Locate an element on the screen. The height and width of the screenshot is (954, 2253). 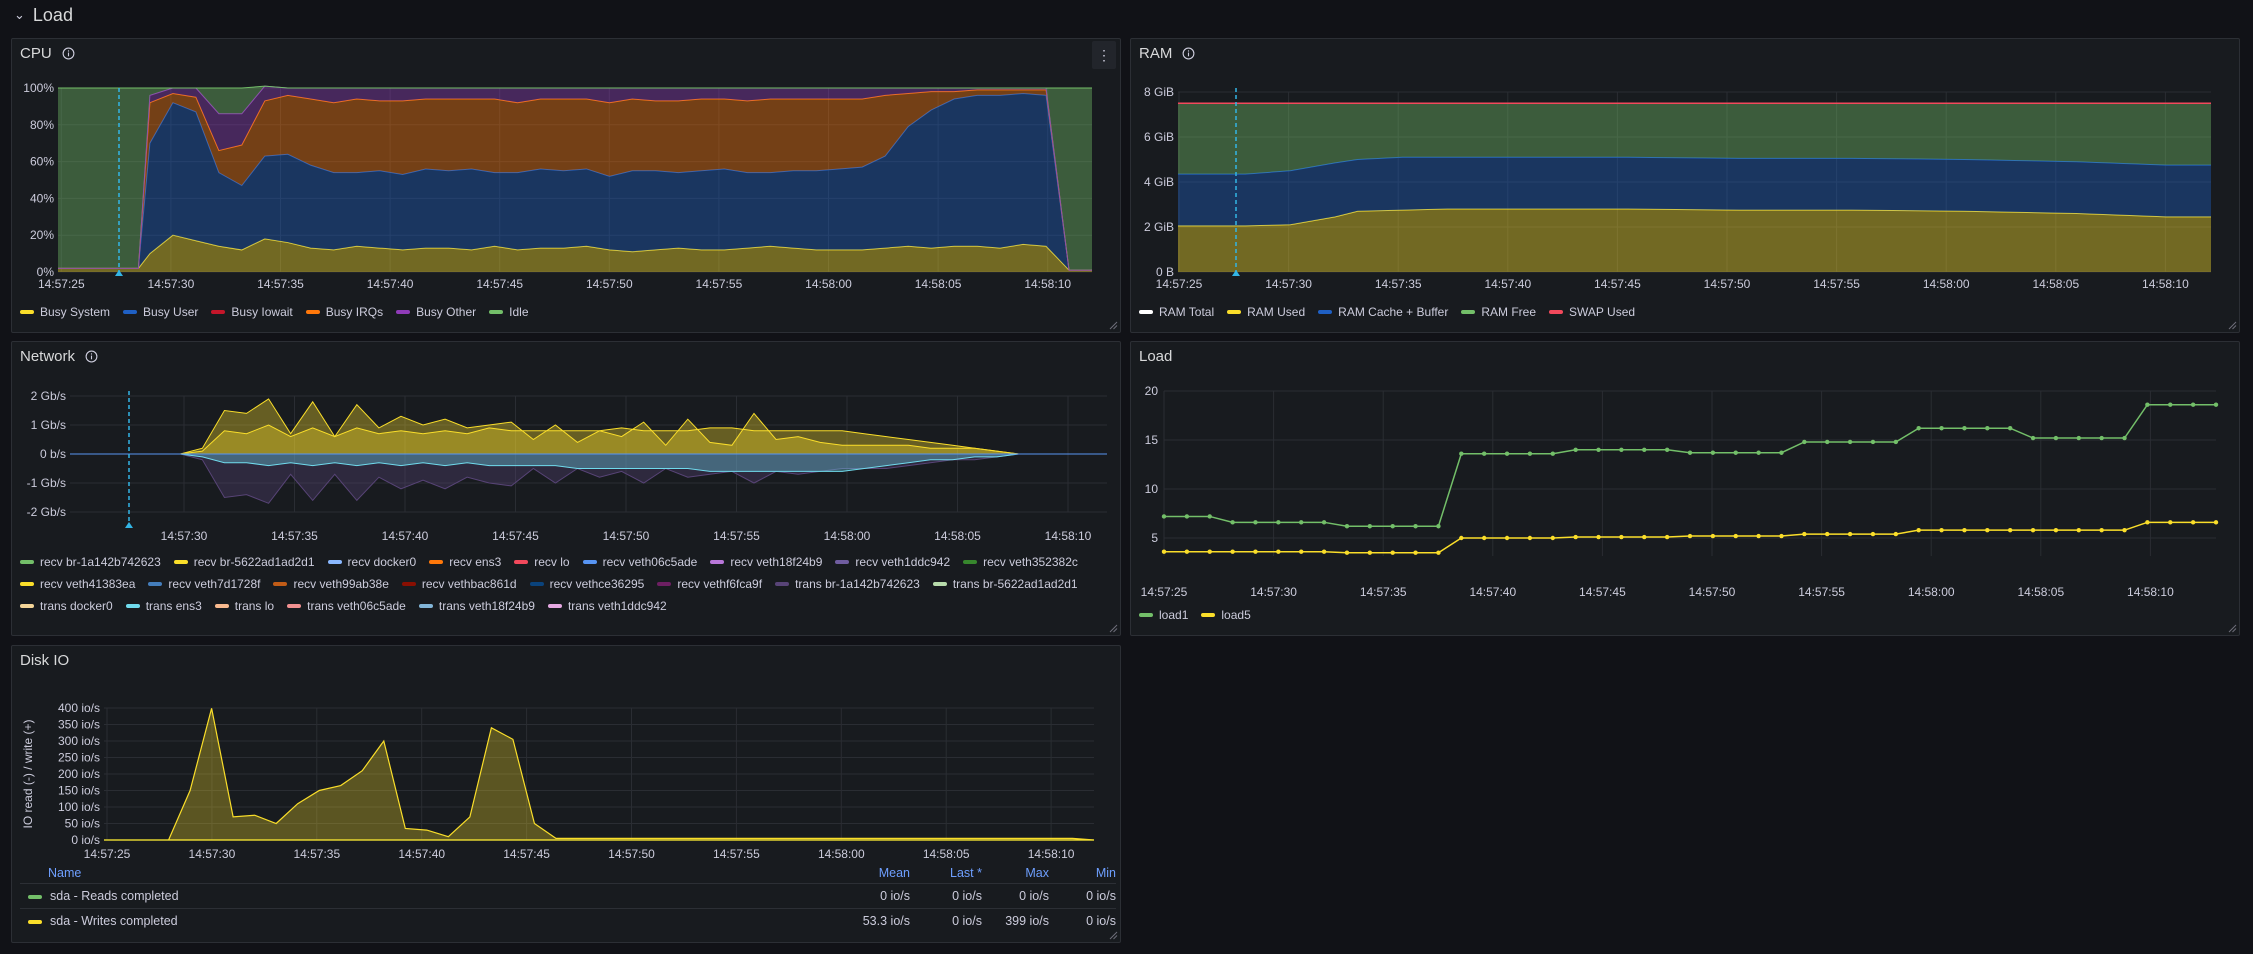
legend-item: recv veth18f24b9 is located at coordinates (766, 562).